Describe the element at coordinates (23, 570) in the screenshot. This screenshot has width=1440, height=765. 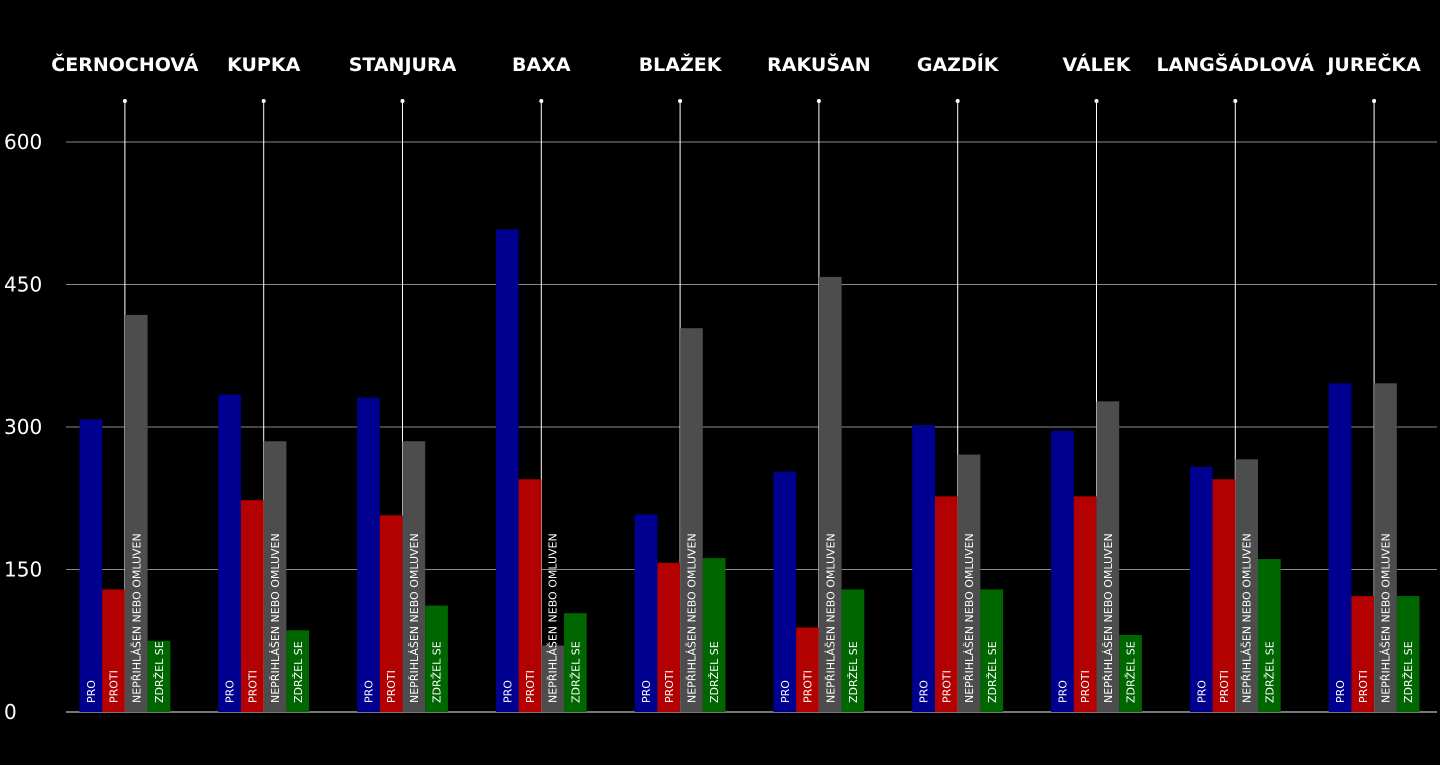
I see `y-tick-label: 150` at that location.